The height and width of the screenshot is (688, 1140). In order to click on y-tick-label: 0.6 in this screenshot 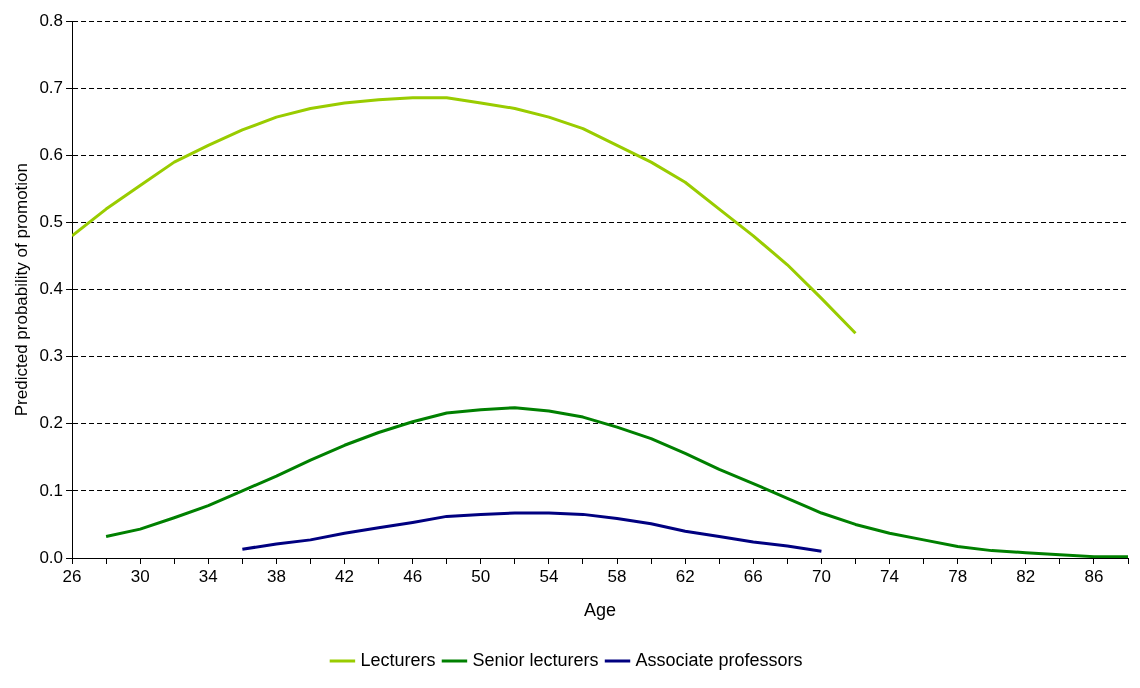, I will do `click(51, 155)`.